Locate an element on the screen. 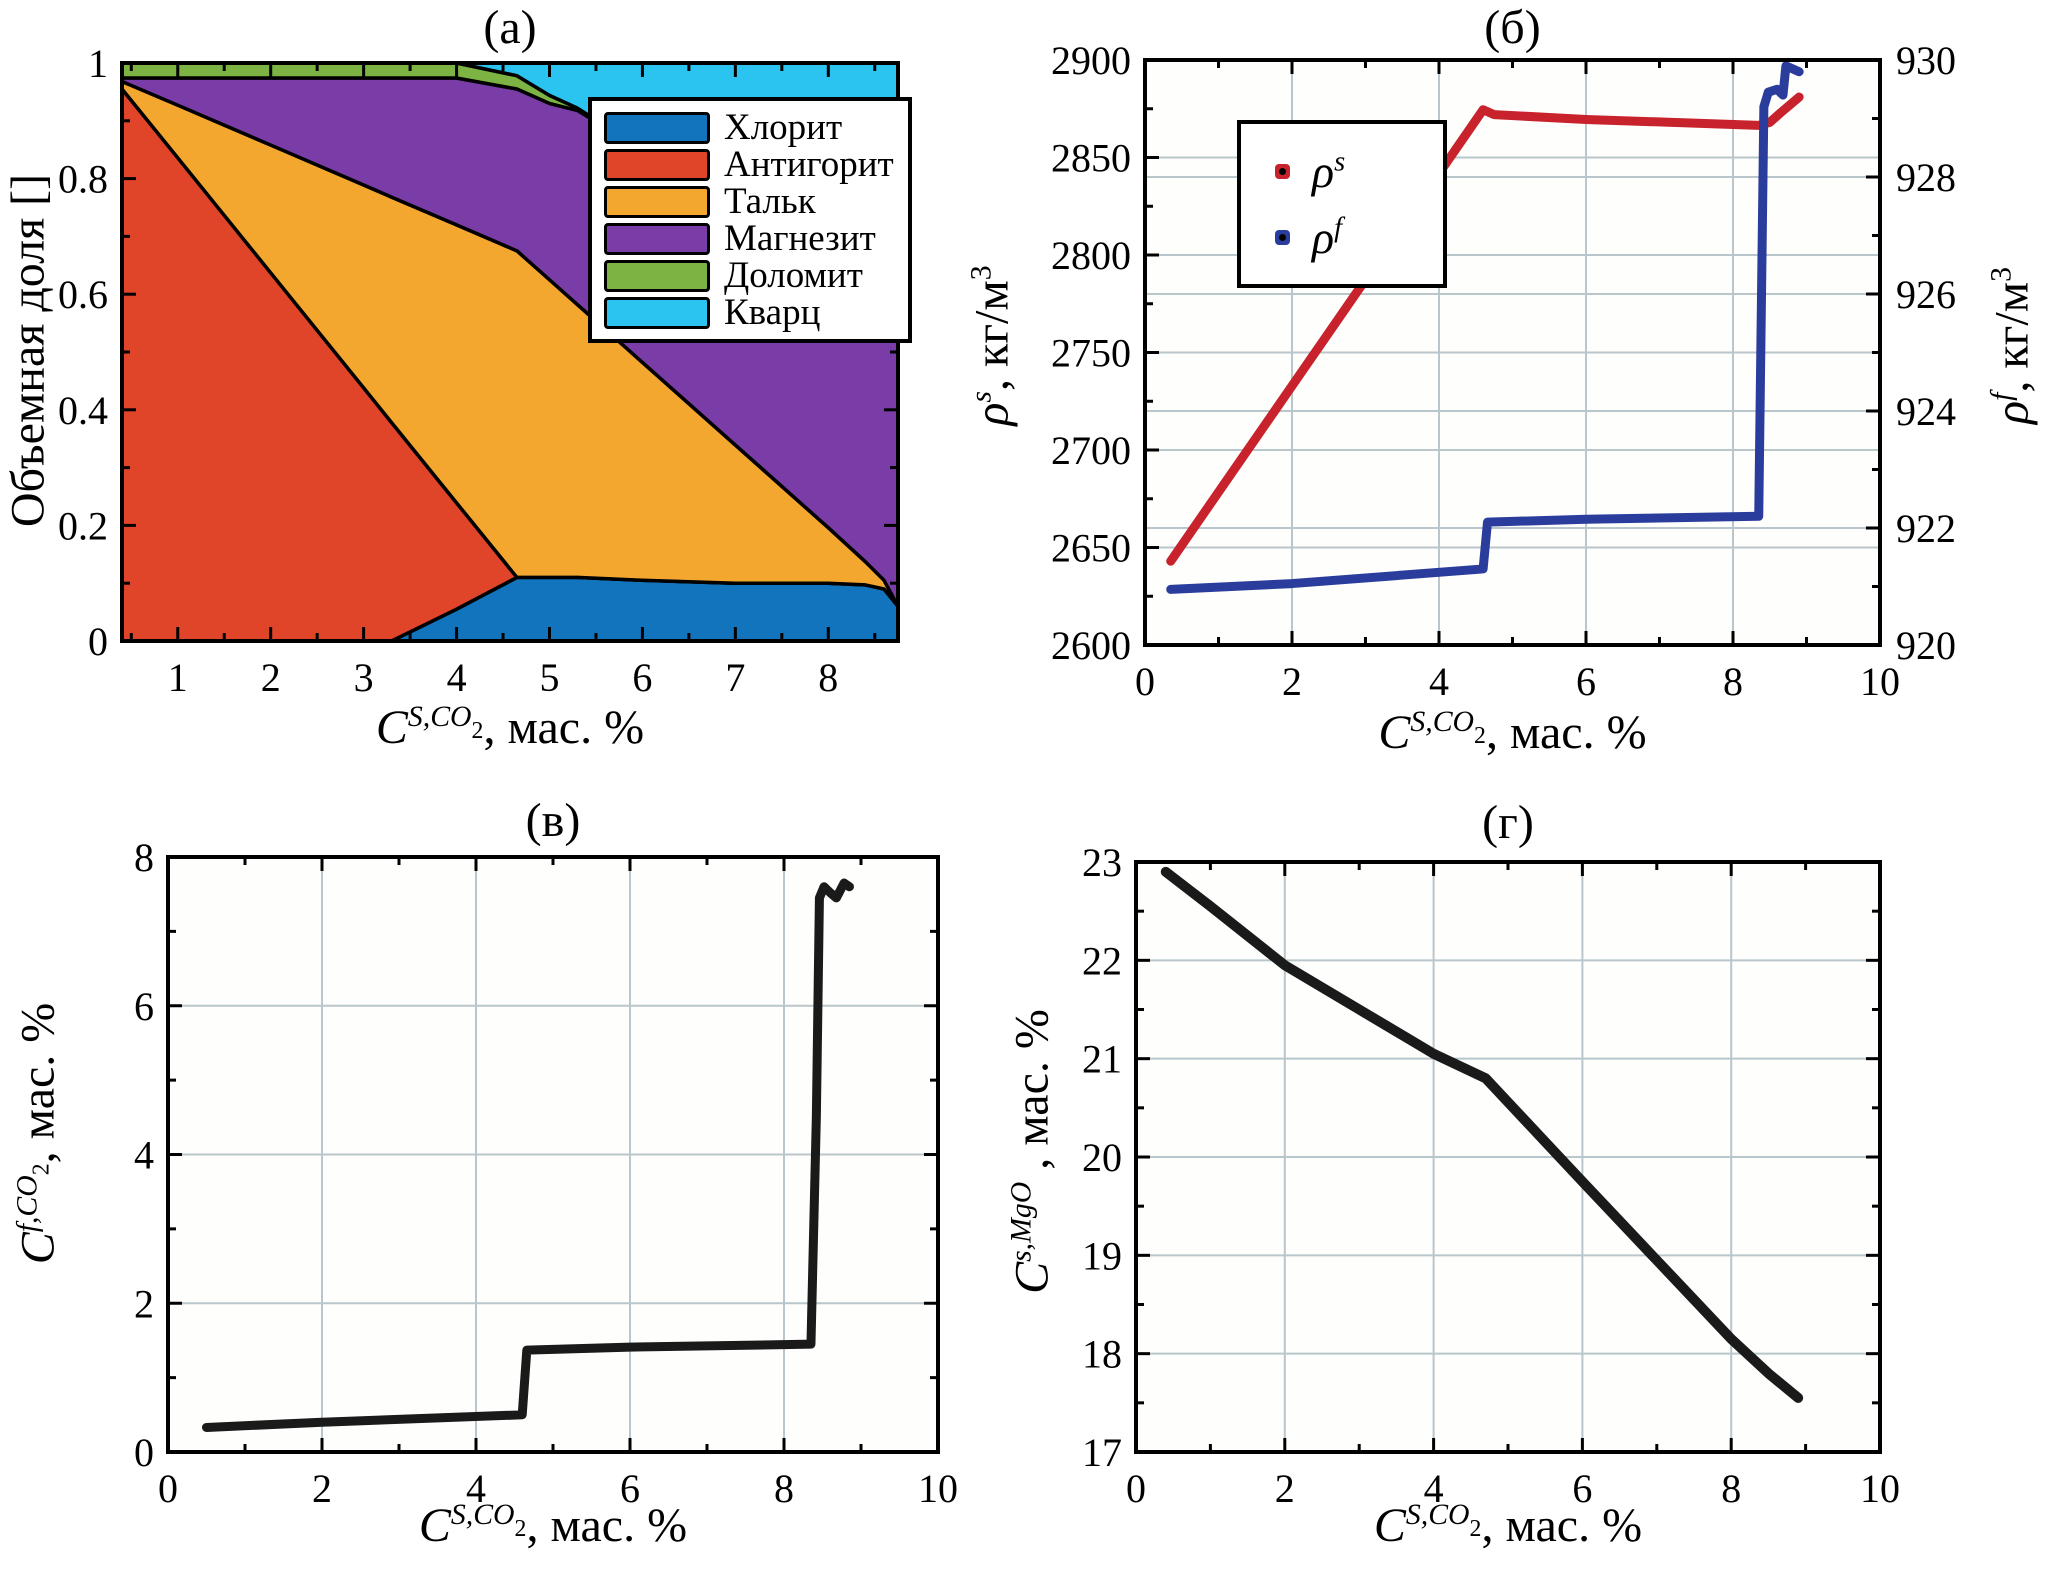 The height and width of the screenshot is (1583, 2067). panel-b-title: (б) is located at coordinates (1512, 27).